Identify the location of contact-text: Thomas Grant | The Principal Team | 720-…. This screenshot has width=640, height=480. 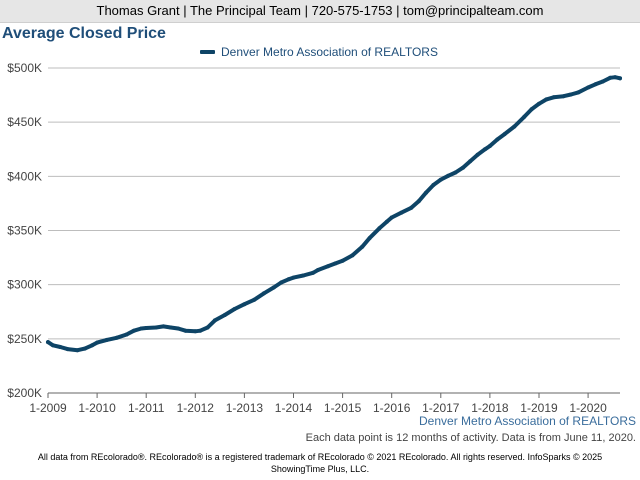
(320, 10).